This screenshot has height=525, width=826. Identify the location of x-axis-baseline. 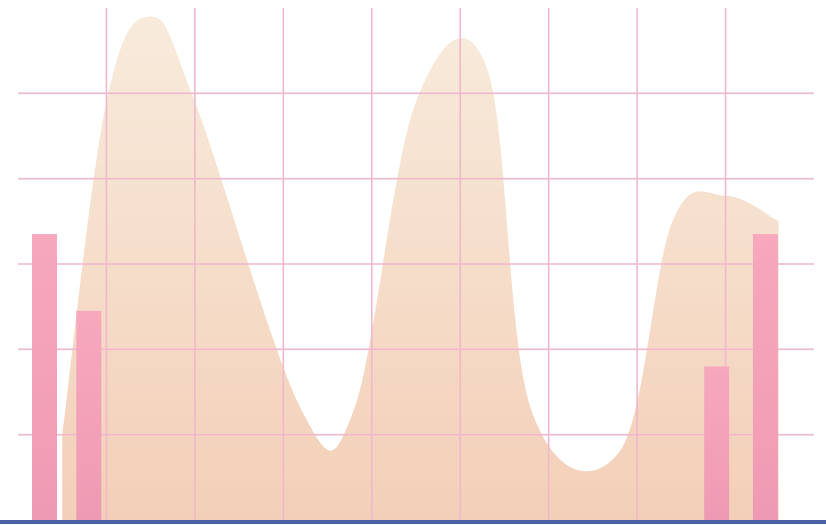
(413, 522).